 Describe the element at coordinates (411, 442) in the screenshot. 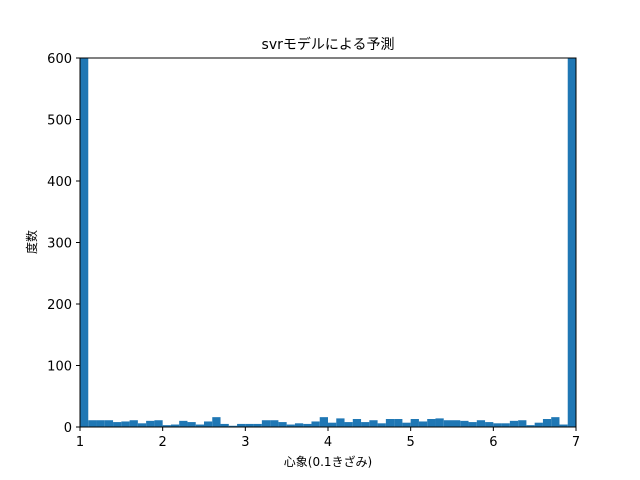

I see `x-tick-label: 5` at that location.